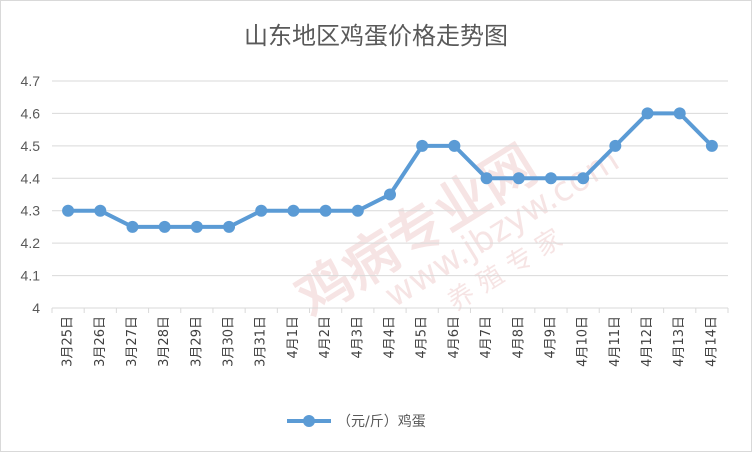  I want to click on y-tick-label: 4, so click(36, 308).